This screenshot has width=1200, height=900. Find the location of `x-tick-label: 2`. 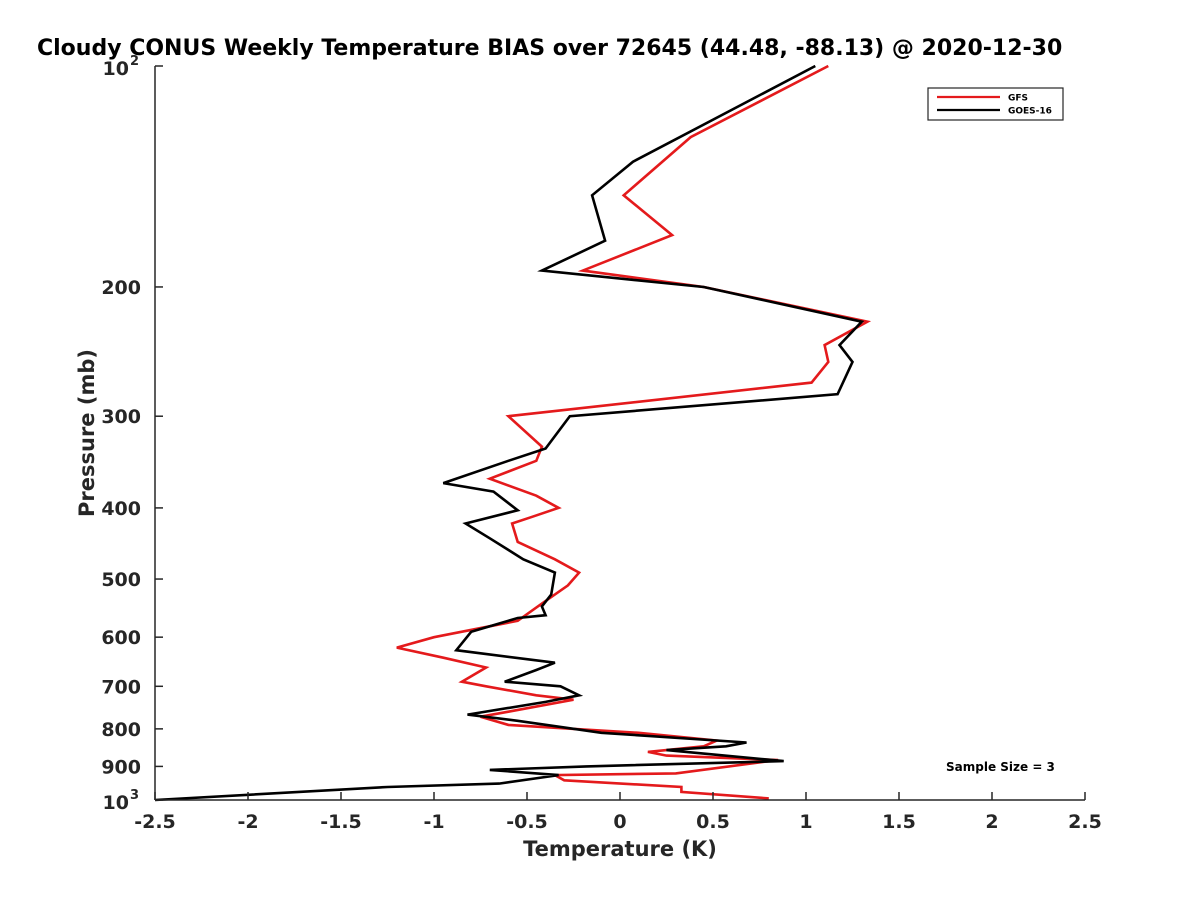

x-tick-label: 2 is located at coordinates (991, 822).